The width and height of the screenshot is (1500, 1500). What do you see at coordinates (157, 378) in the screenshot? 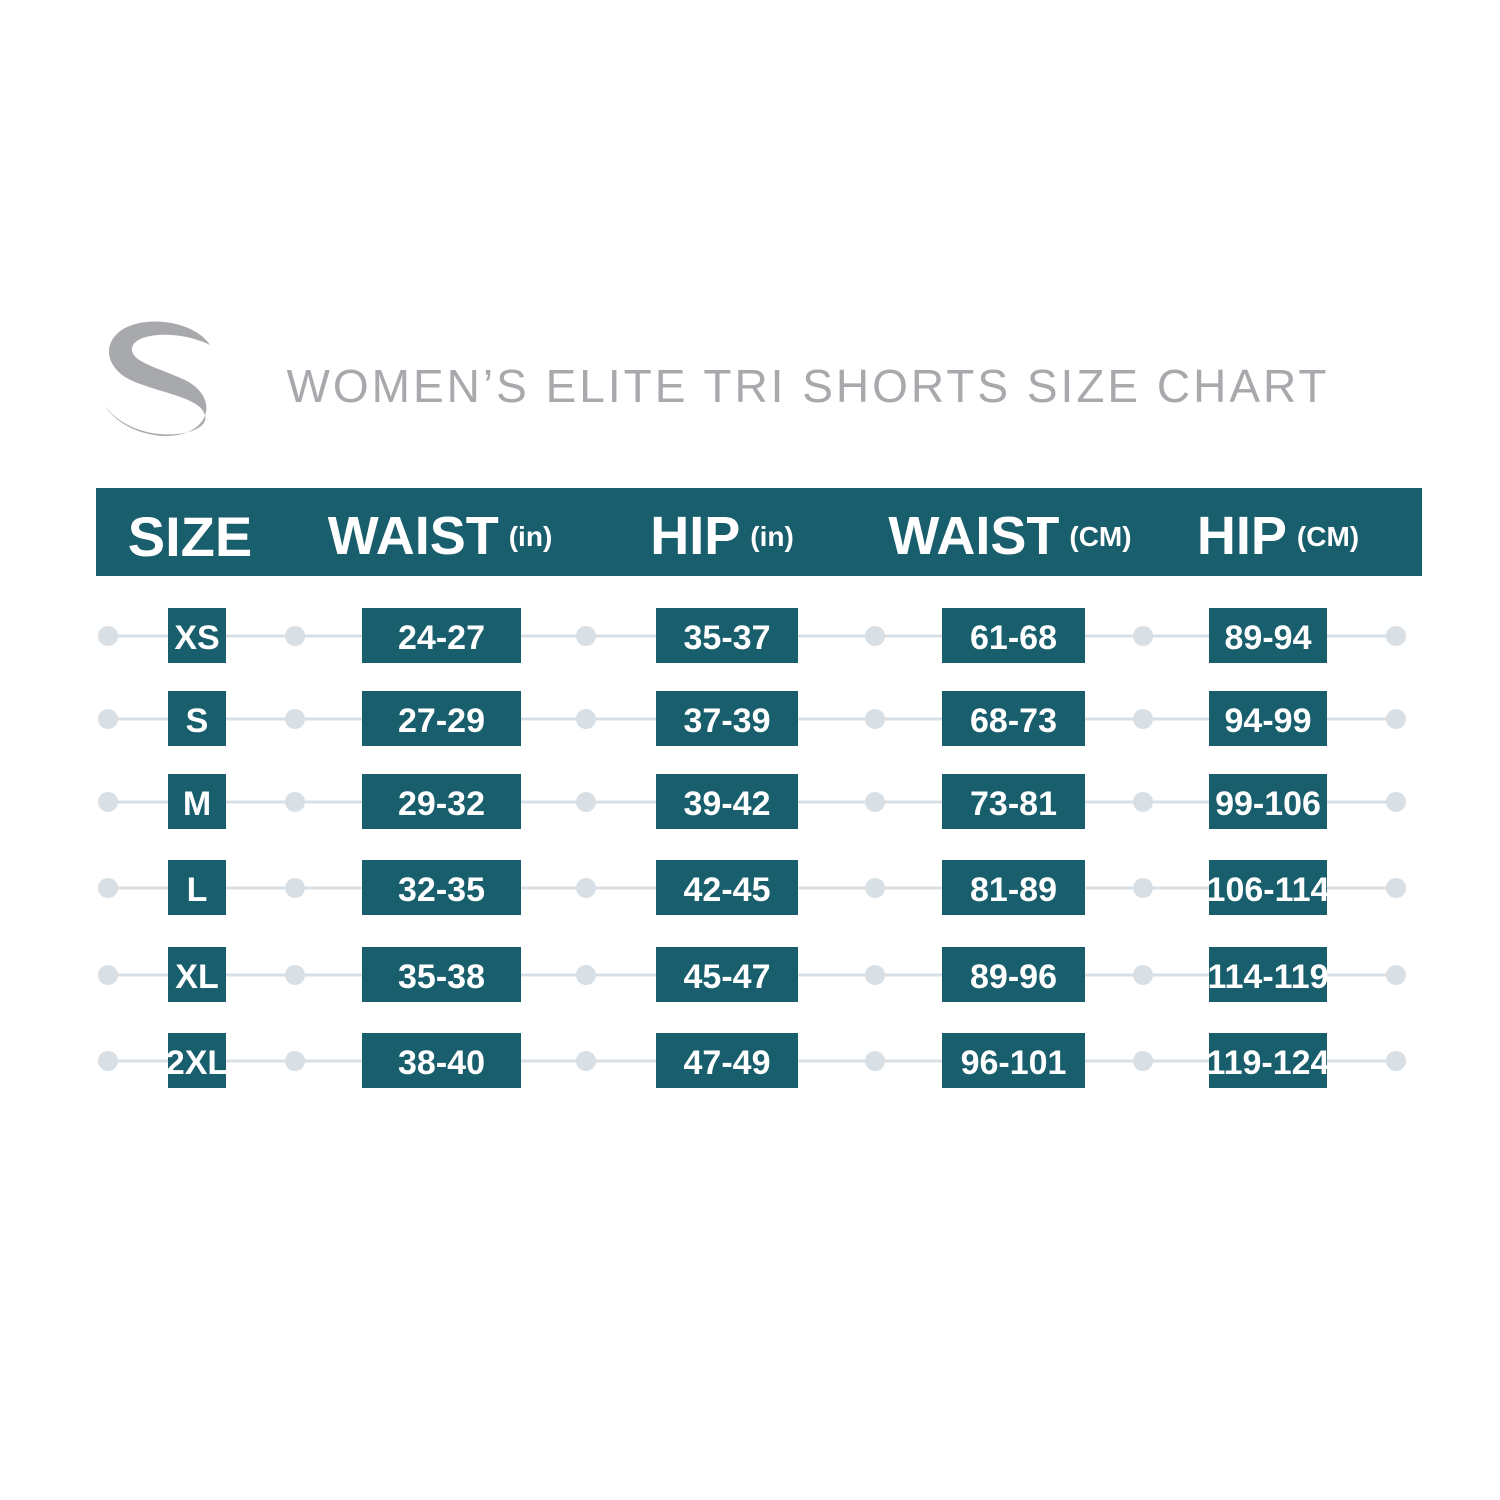
I see `logo` at bounding box center [157, 378].